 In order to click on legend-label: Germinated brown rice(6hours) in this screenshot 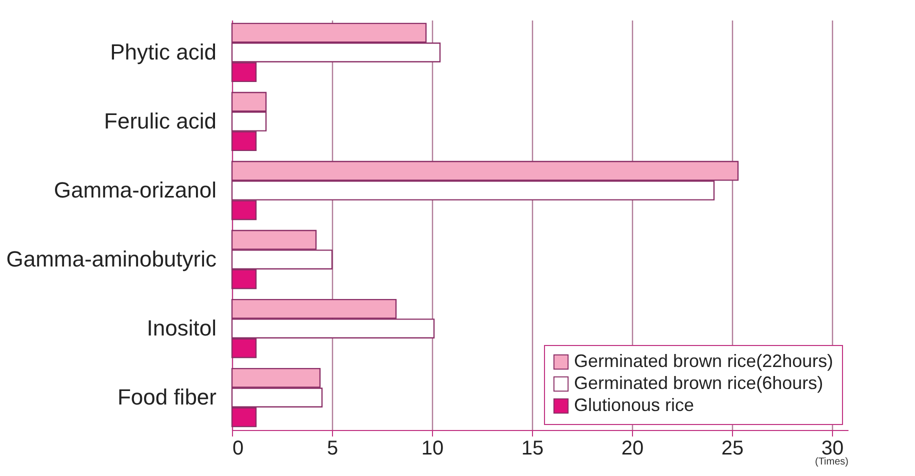, I will do `click(699, 383)`.